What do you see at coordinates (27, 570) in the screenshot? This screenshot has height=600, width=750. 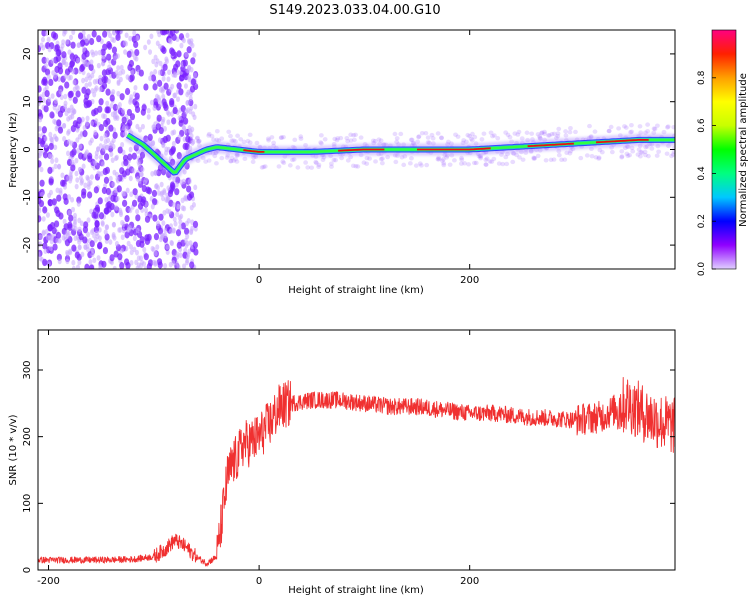 I see `bottom-y-tick-label: 0` at bounding box center [27, 570].